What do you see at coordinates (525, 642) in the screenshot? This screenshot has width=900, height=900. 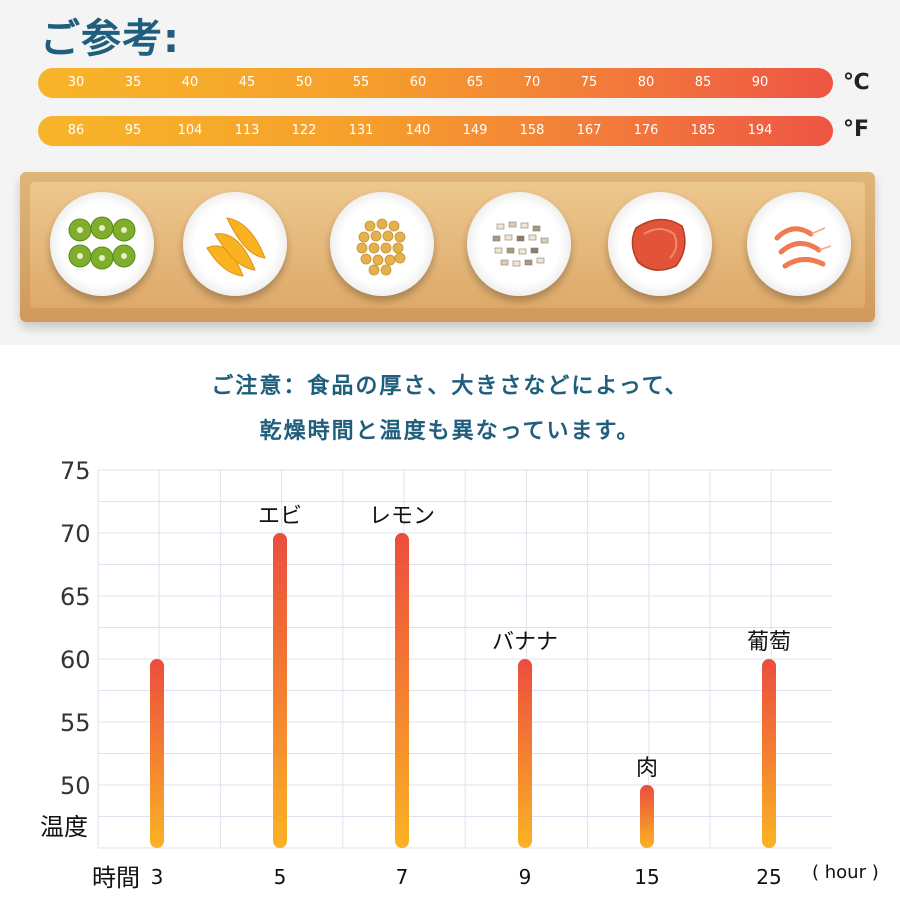 I see `bar-label: バナナ` at bounding box center [525, 642].